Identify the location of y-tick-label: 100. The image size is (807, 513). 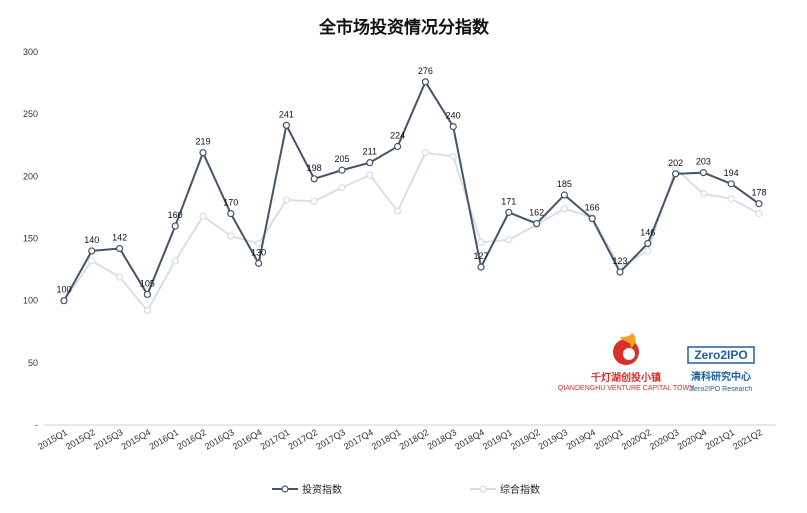
(30, 301).